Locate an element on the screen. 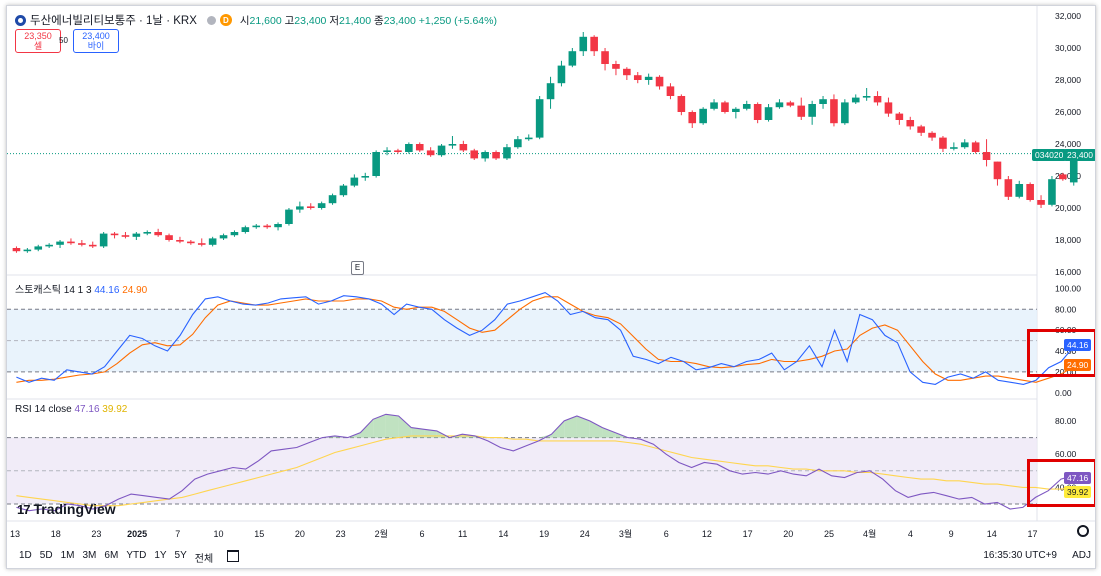 The image size is (1101, 576). range-button-8: 전체 is located at coordinates (204, 559).